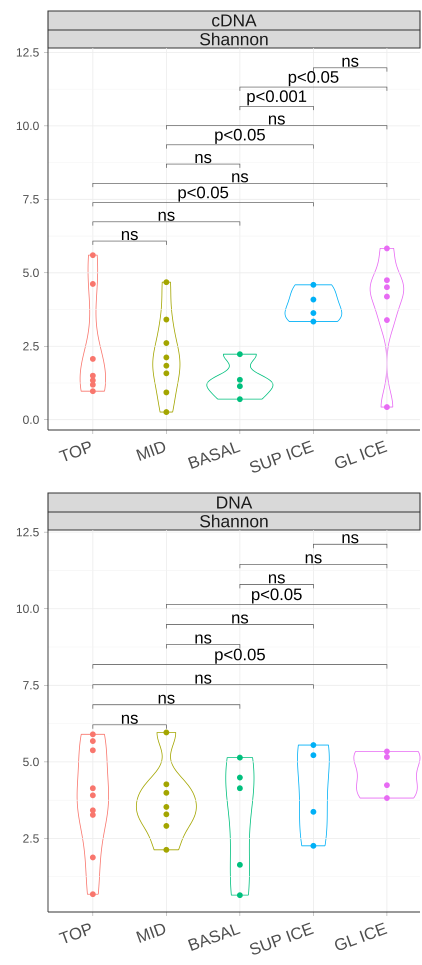 The height and width of the screenshot is (965, 422). I want to click on annotation: p<0.001, so click(276, 98).